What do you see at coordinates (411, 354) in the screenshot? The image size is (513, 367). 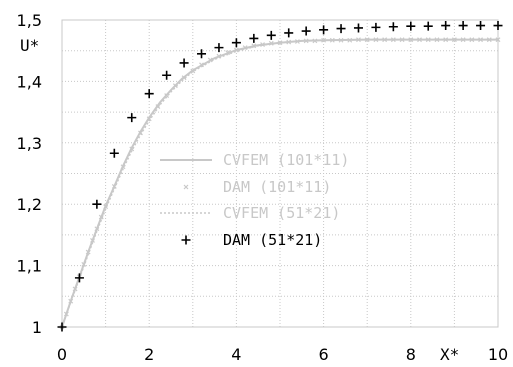 I see `x-tick-label: 8` at bounding box center [411, 354].